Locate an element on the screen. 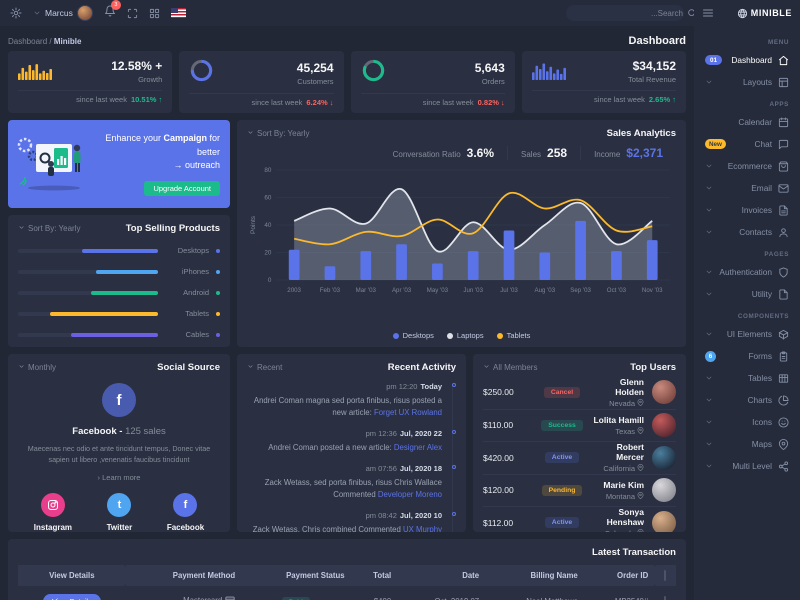 This screenshot has width=800, height=600. sales-sort-dropdown: Sort By: Yearly is located at coordinates (278, 133).